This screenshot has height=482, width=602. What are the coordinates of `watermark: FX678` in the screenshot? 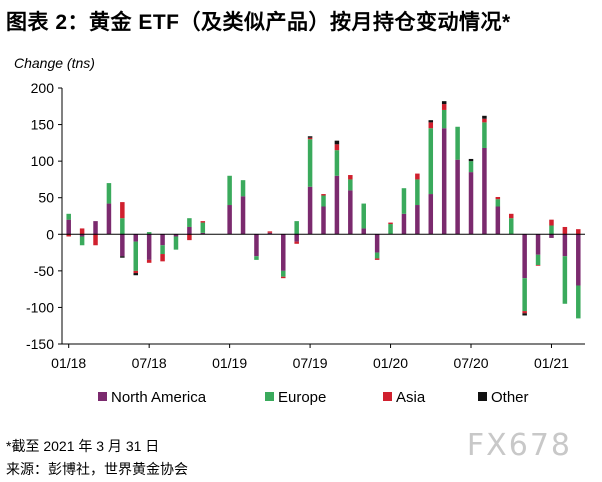 It's located at (519, 445).